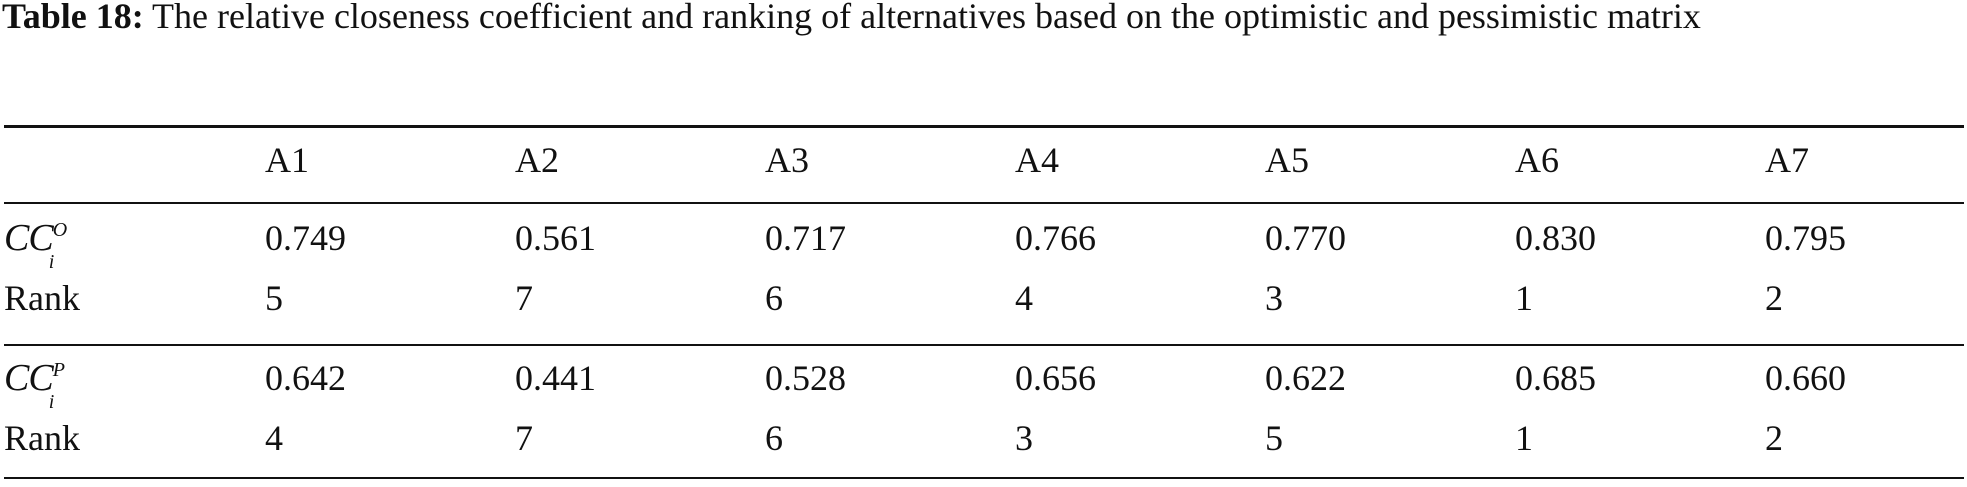 This screenshot has height=487, width=1967. What do you see at coordinates (984, 126) in the screenshot?
I see `top-rule` at bounding box center [984, 126].